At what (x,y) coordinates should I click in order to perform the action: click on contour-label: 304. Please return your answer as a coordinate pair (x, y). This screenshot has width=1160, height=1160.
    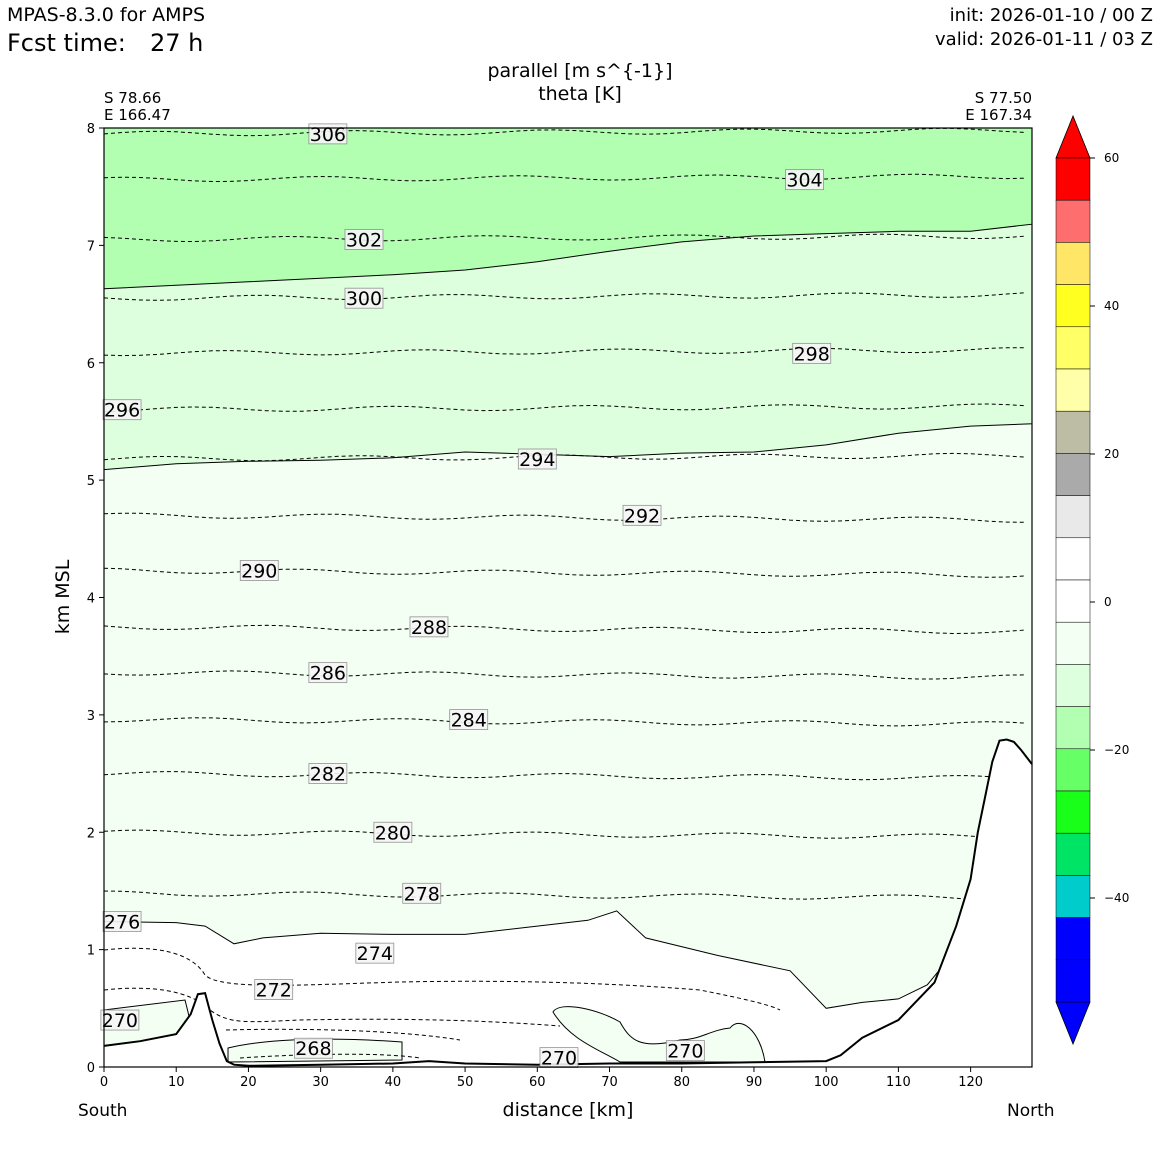
    Looking at the image, I should click on (804, 181).